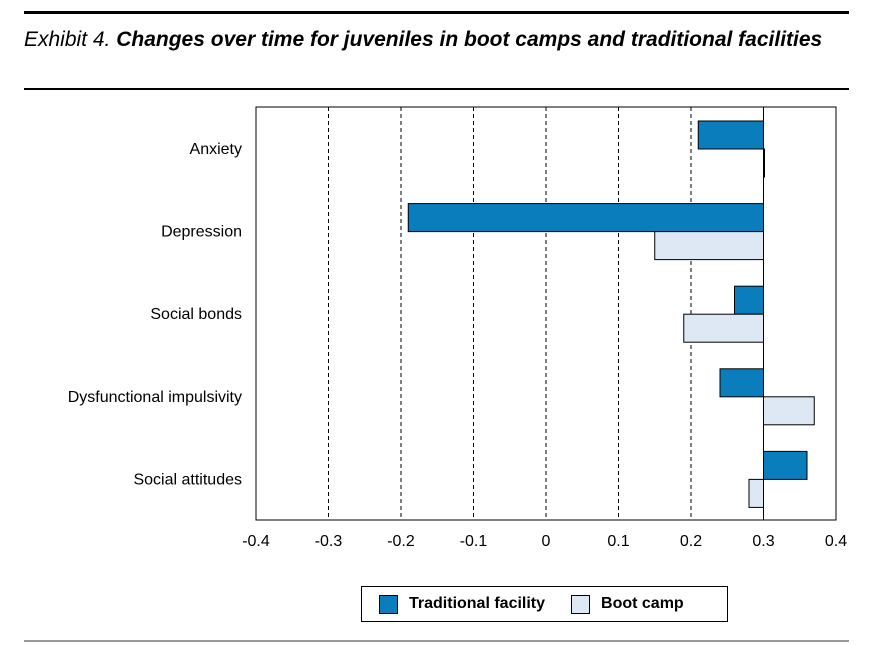 The image size is (878, 645). I want to click on category-label: Social attitudes, so click(187, 479).